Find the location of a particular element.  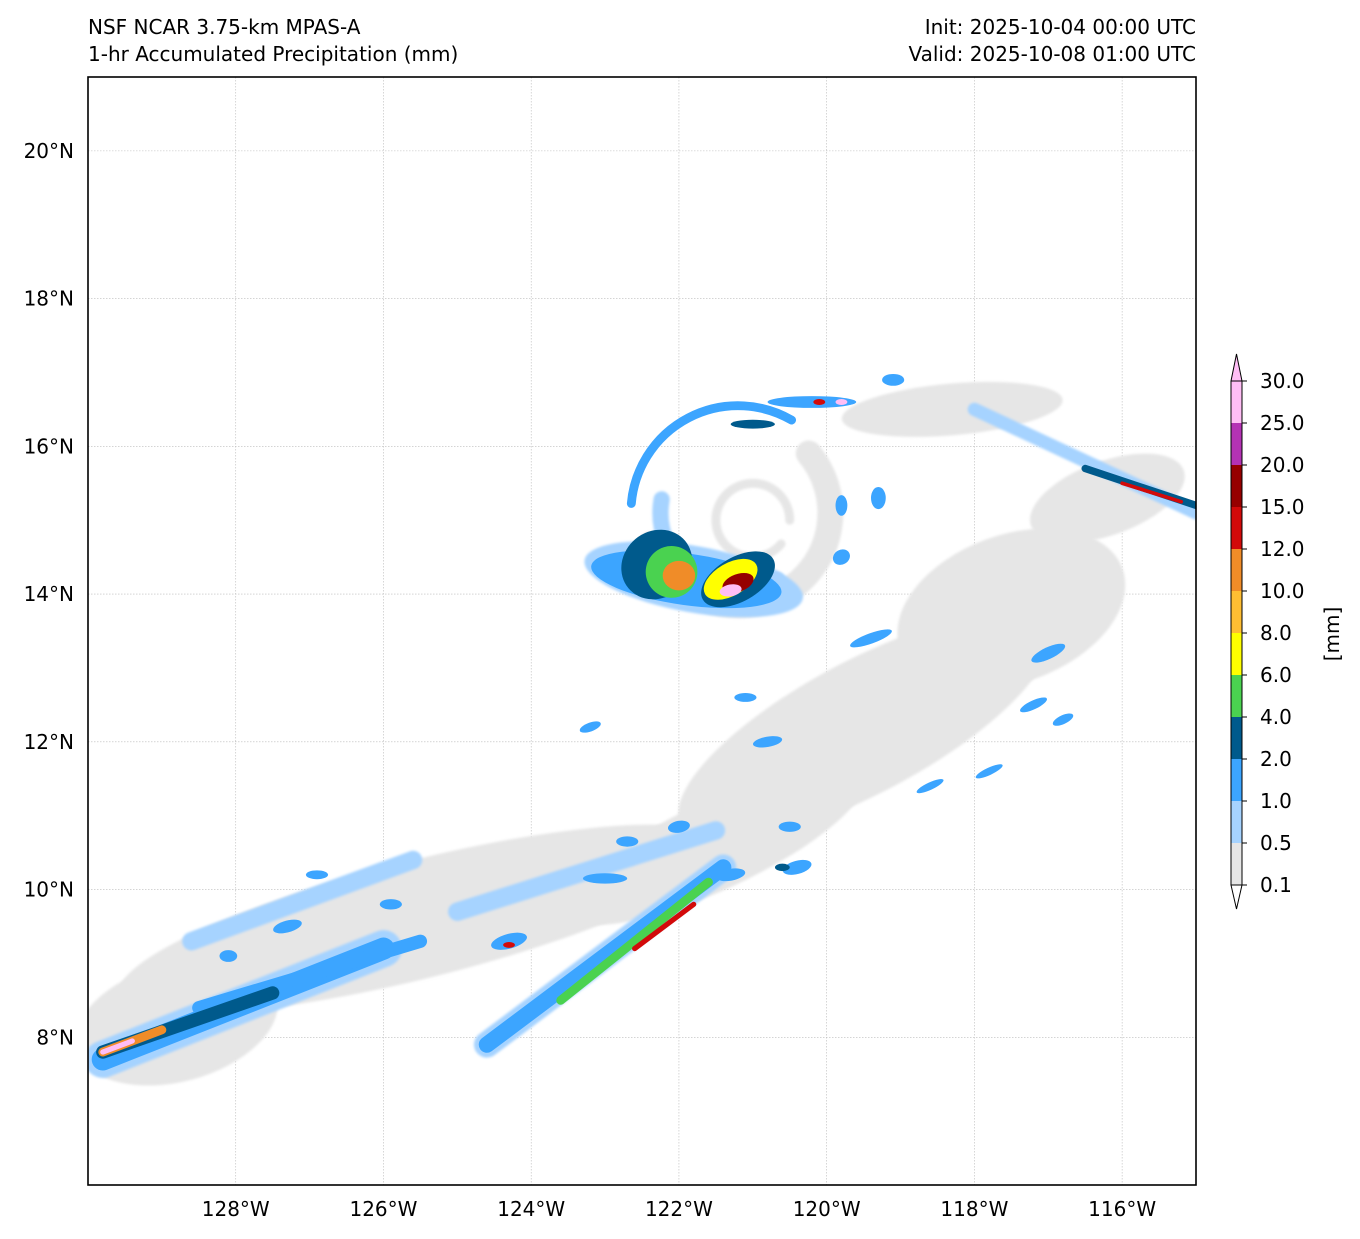

lat-tick-labels: 20°N 18°N 16°N 14°N 12°N 10°N 8°N is located at coordinates (49, 594).